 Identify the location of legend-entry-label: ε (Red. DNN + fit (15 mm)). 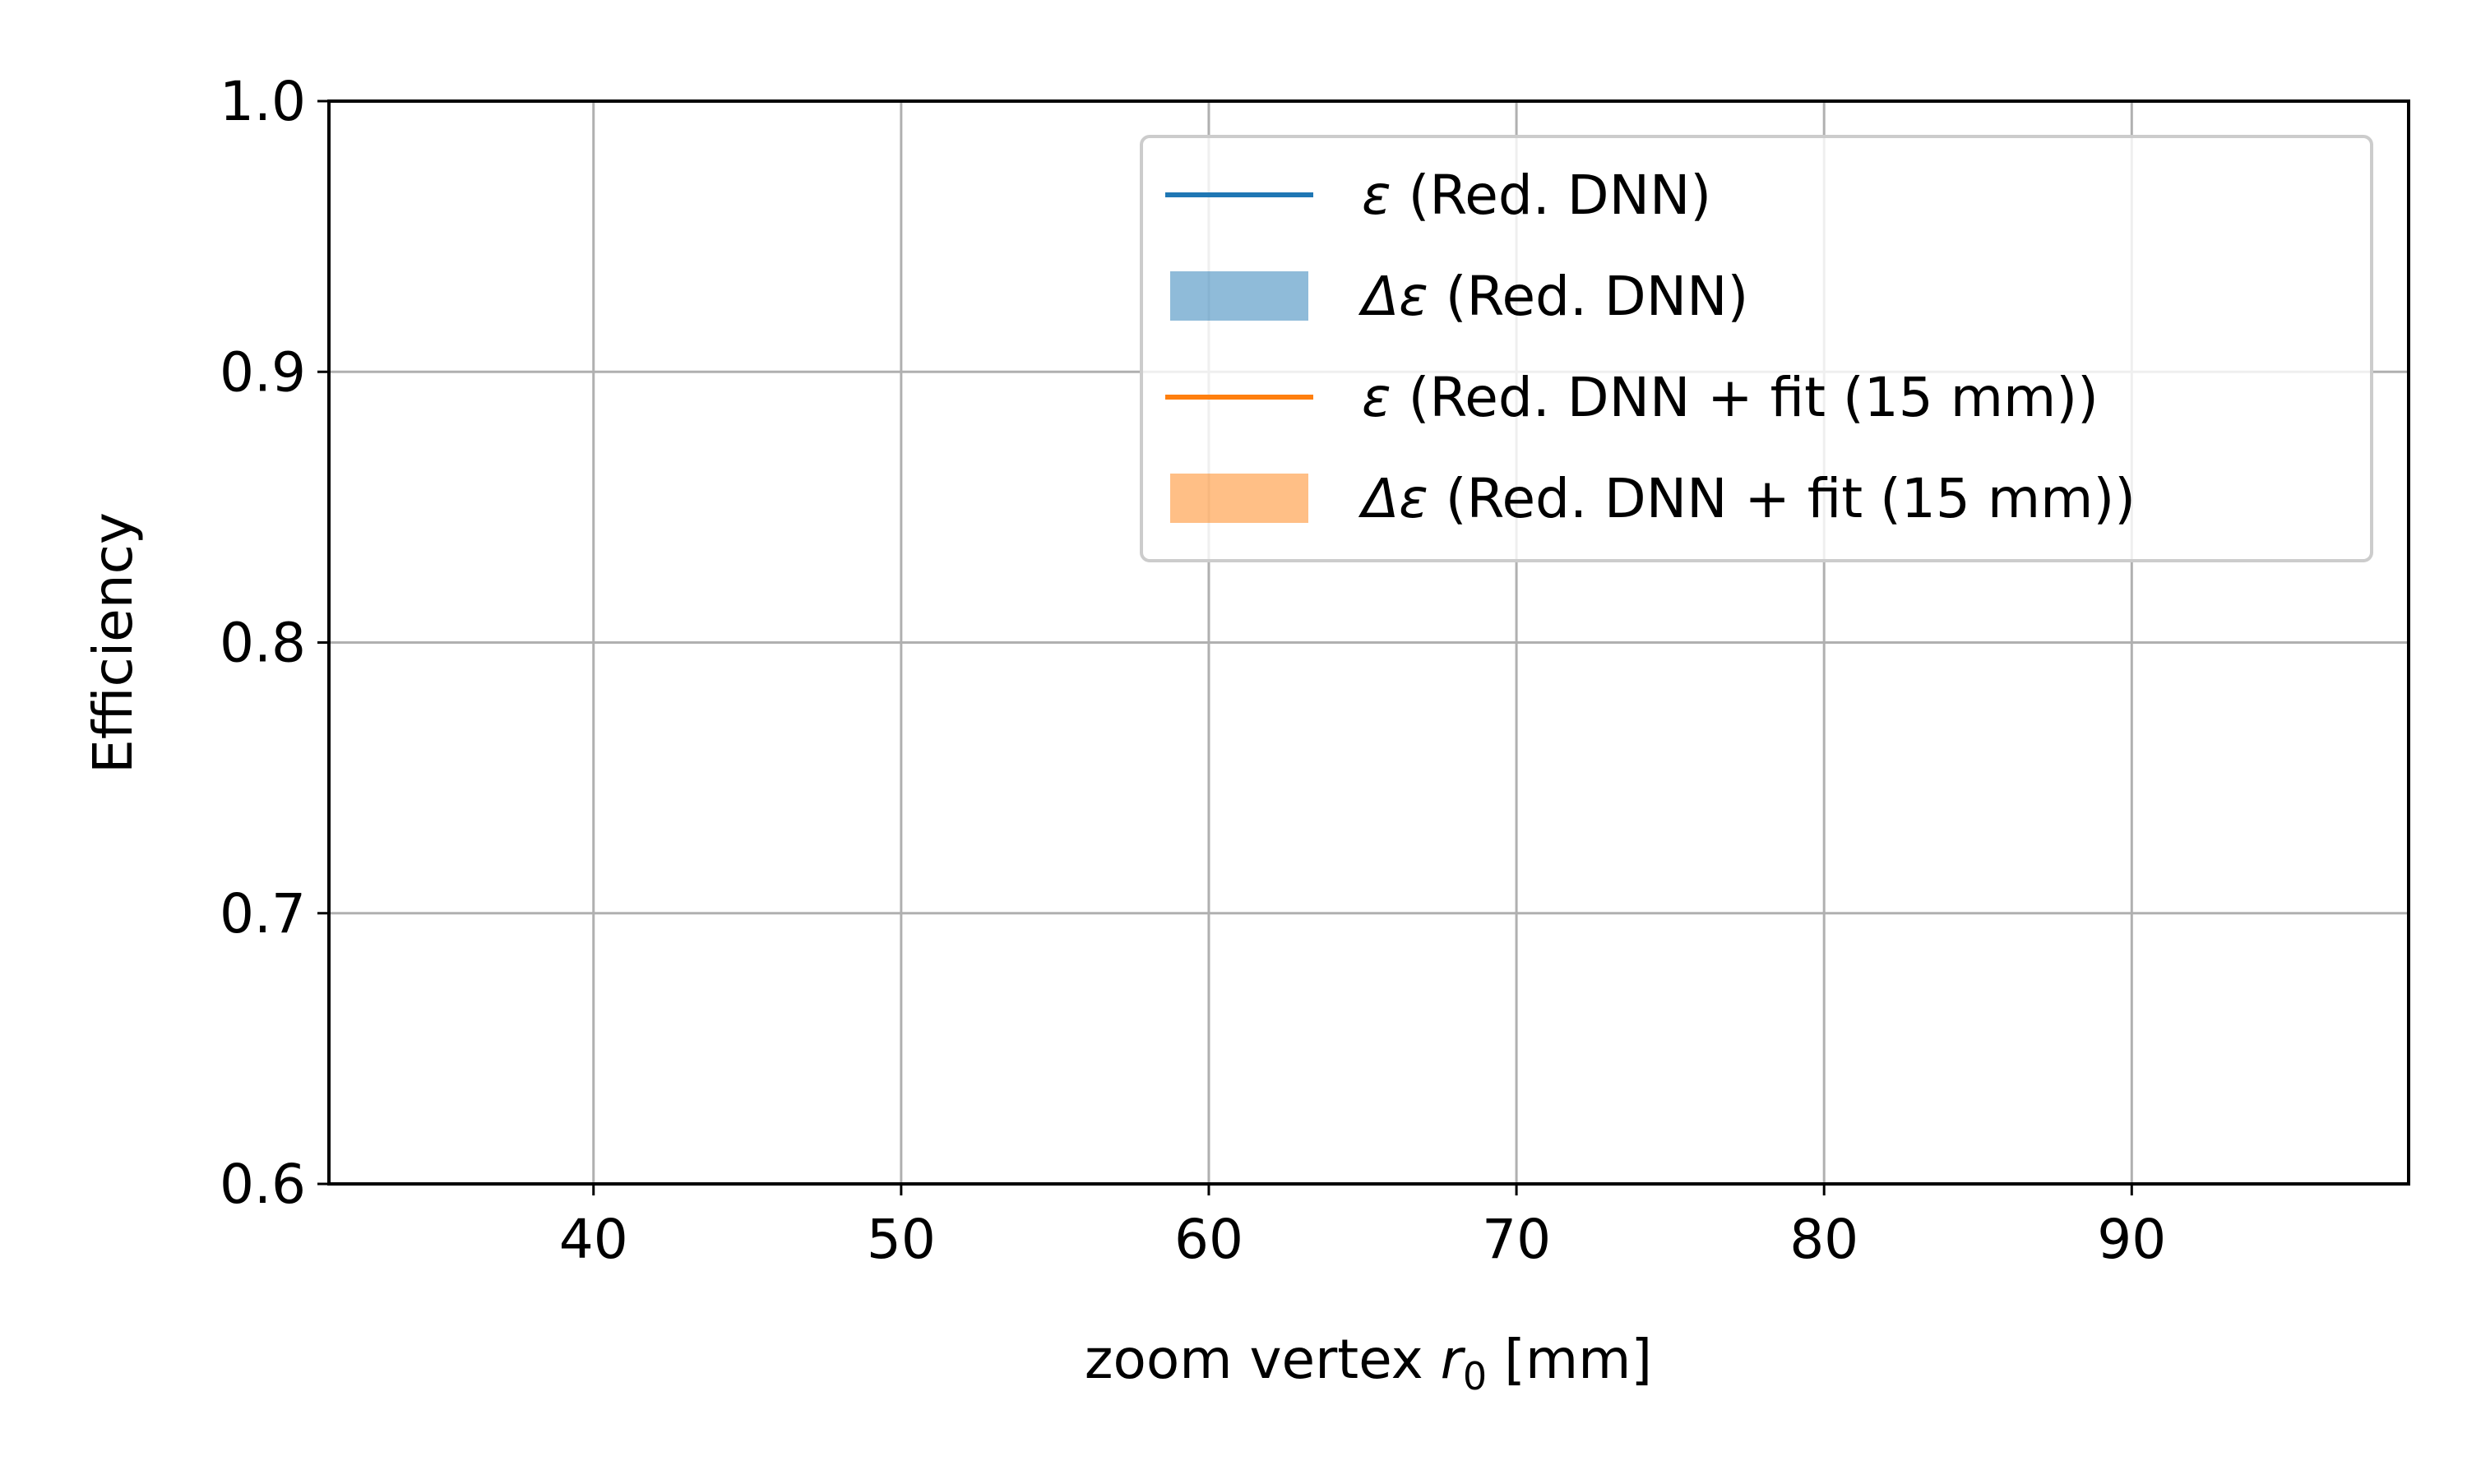
(1731, 398).